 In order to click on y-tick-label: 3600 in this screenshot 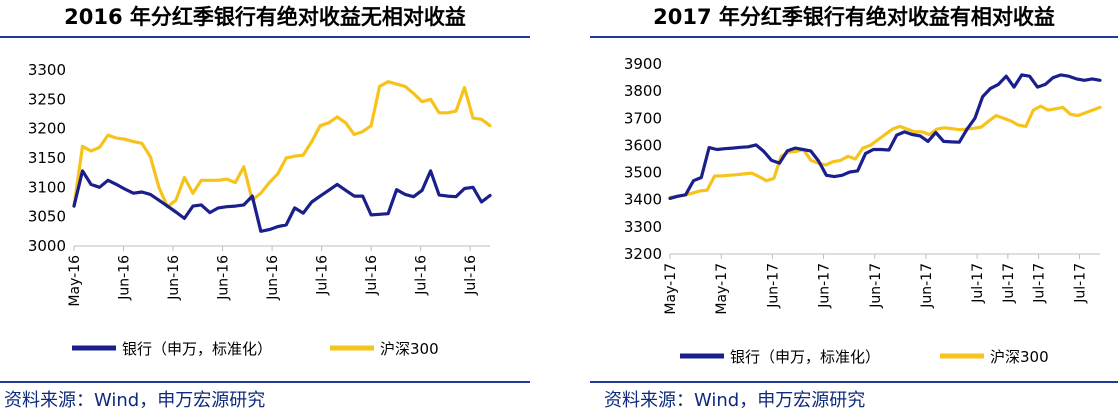, I will do `click(643, 145)`.